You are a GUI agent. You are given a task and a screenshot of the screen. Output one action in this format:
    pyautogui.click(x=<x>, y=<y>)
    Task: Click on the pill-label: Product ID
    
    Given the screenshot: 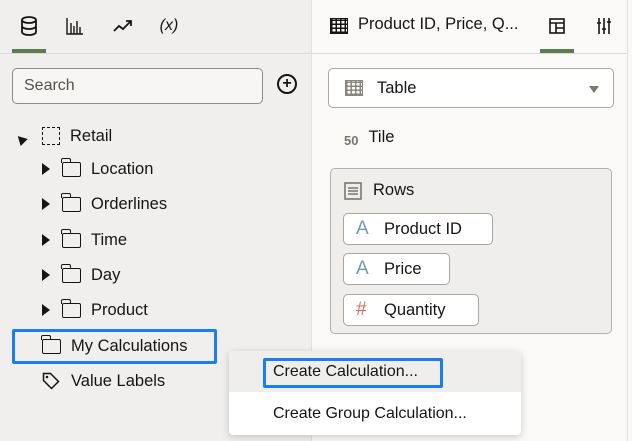 What is the action you would take?
    pyautogui.click(x=423, y=228)
    